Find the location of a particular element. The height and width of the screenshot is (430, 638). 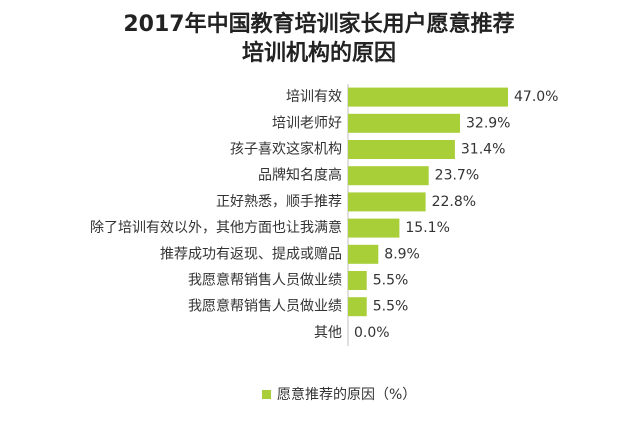

chart-title: 2017年中国教育培训家长用户愿意推荐 培训机构的原因 is located at coordinates (319, 39).